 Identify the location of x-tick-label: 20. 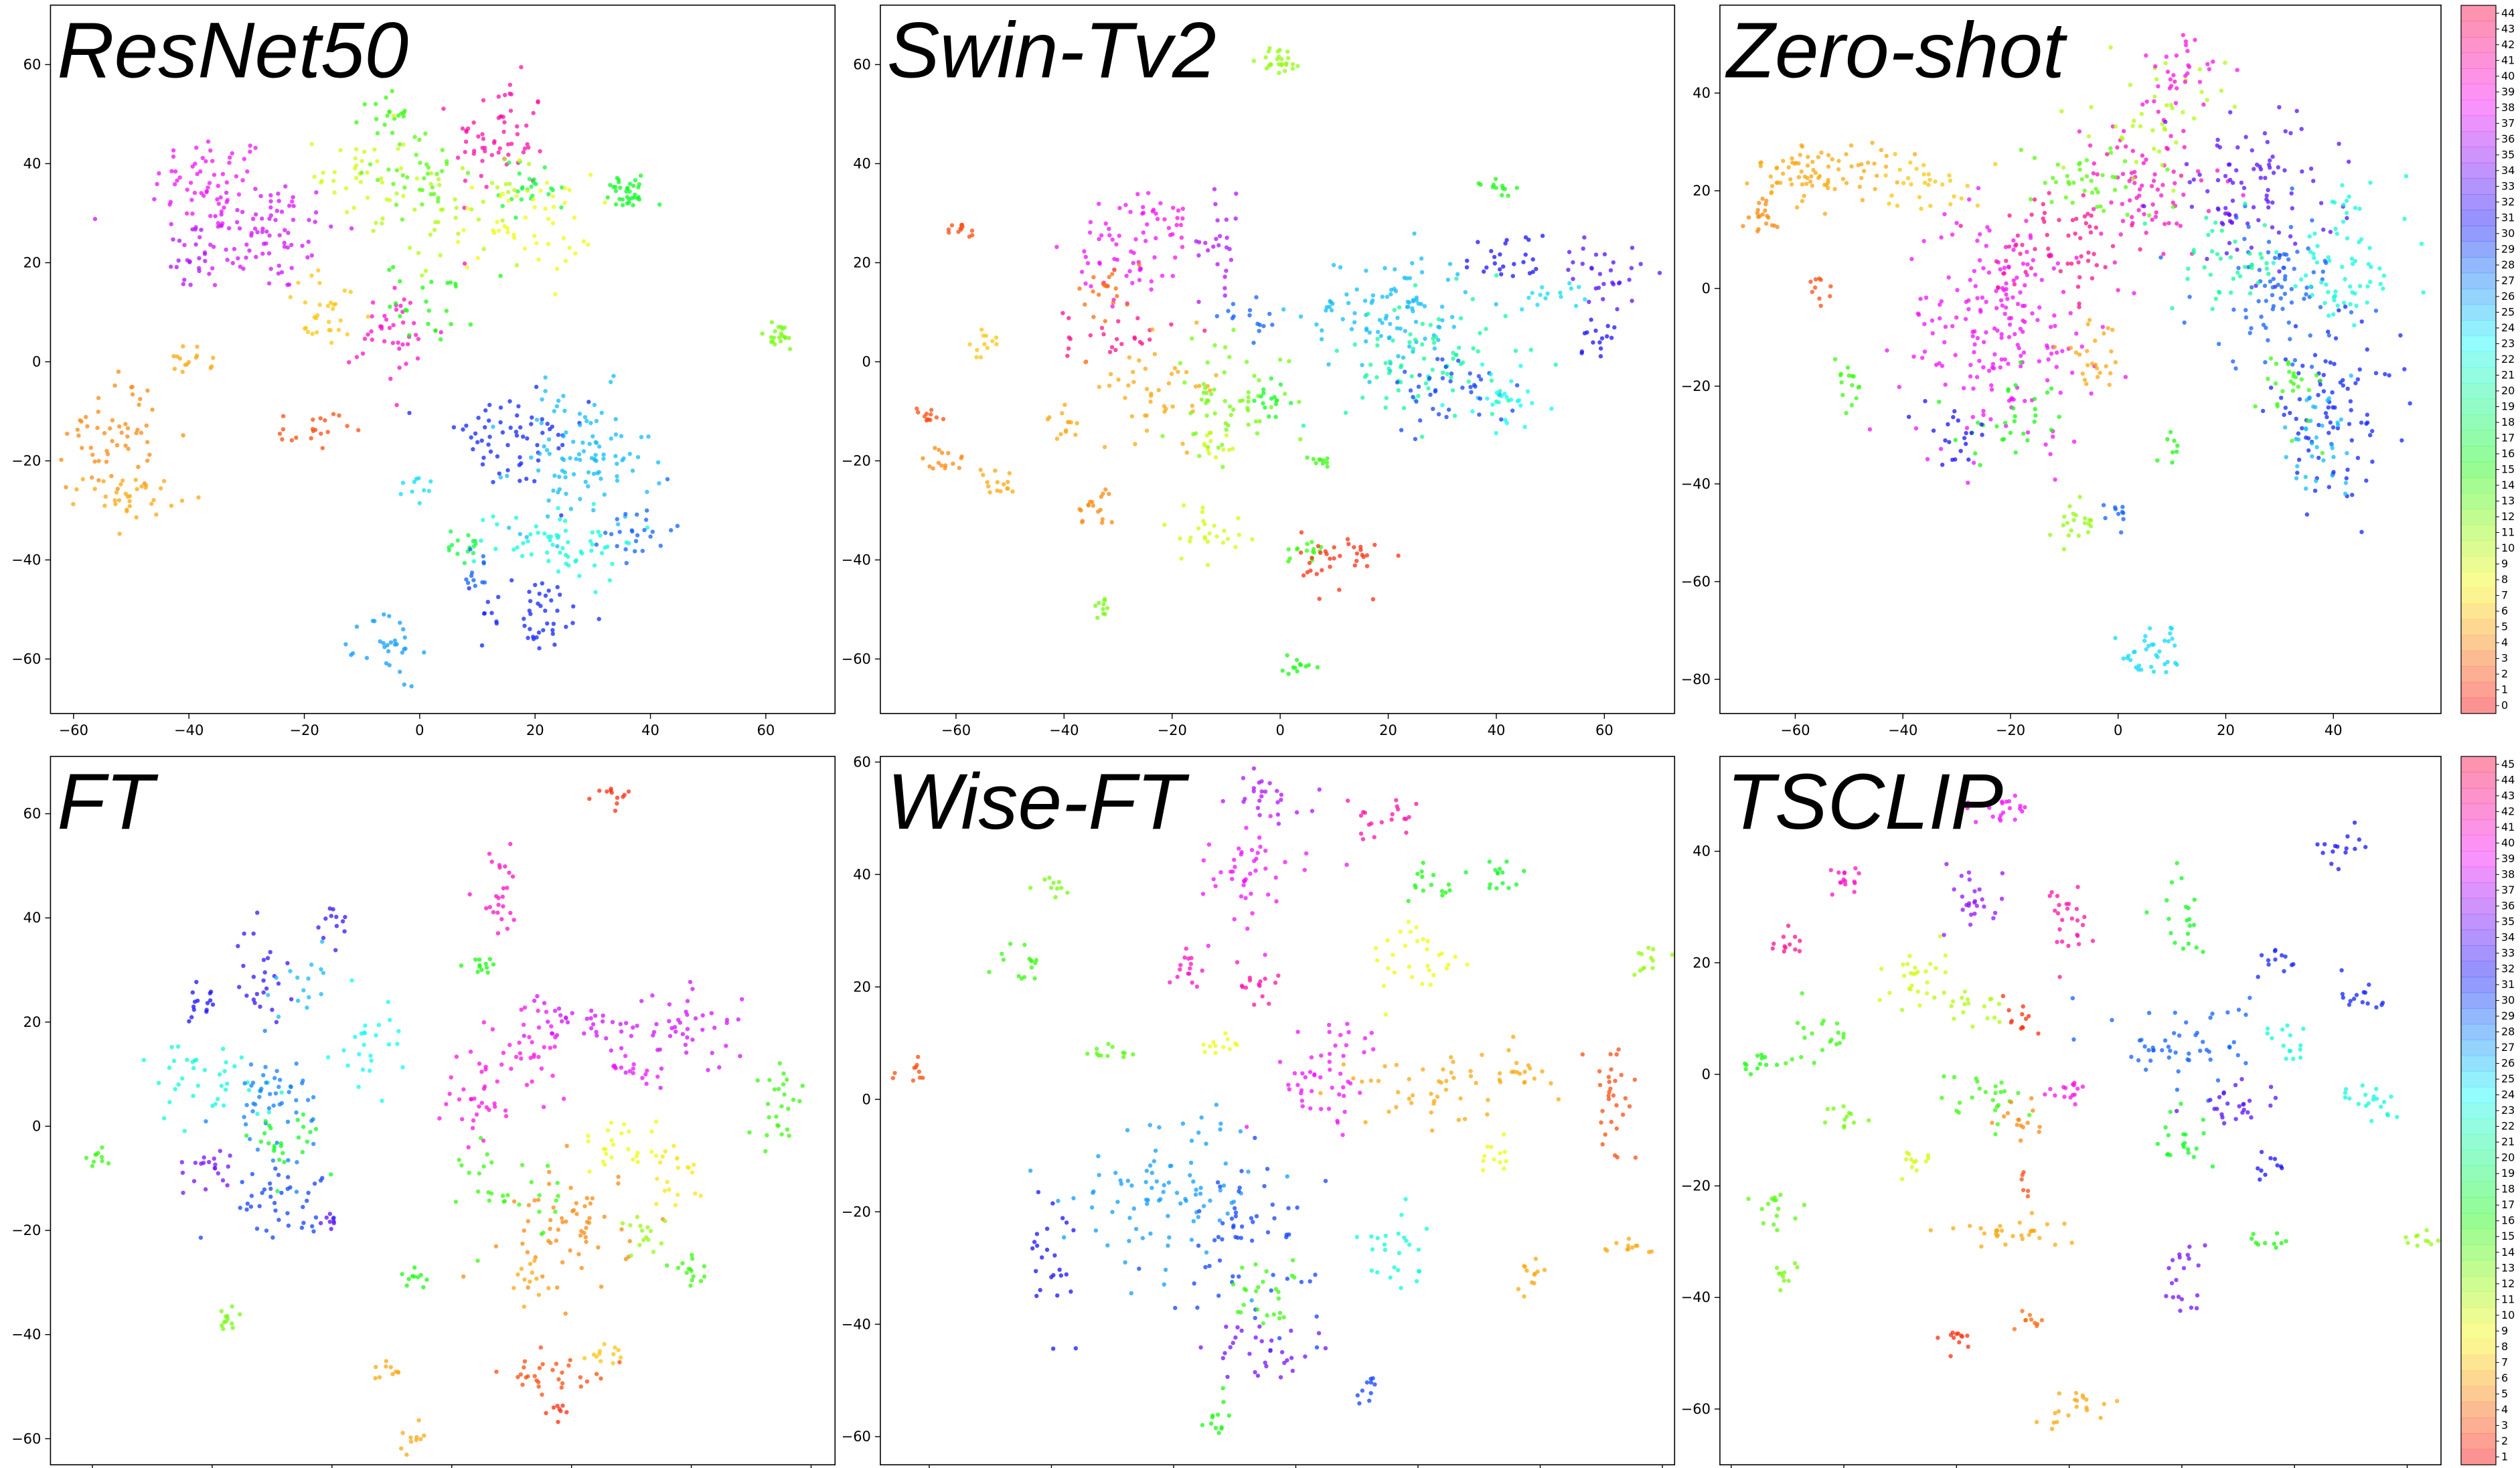
(1388, 730).